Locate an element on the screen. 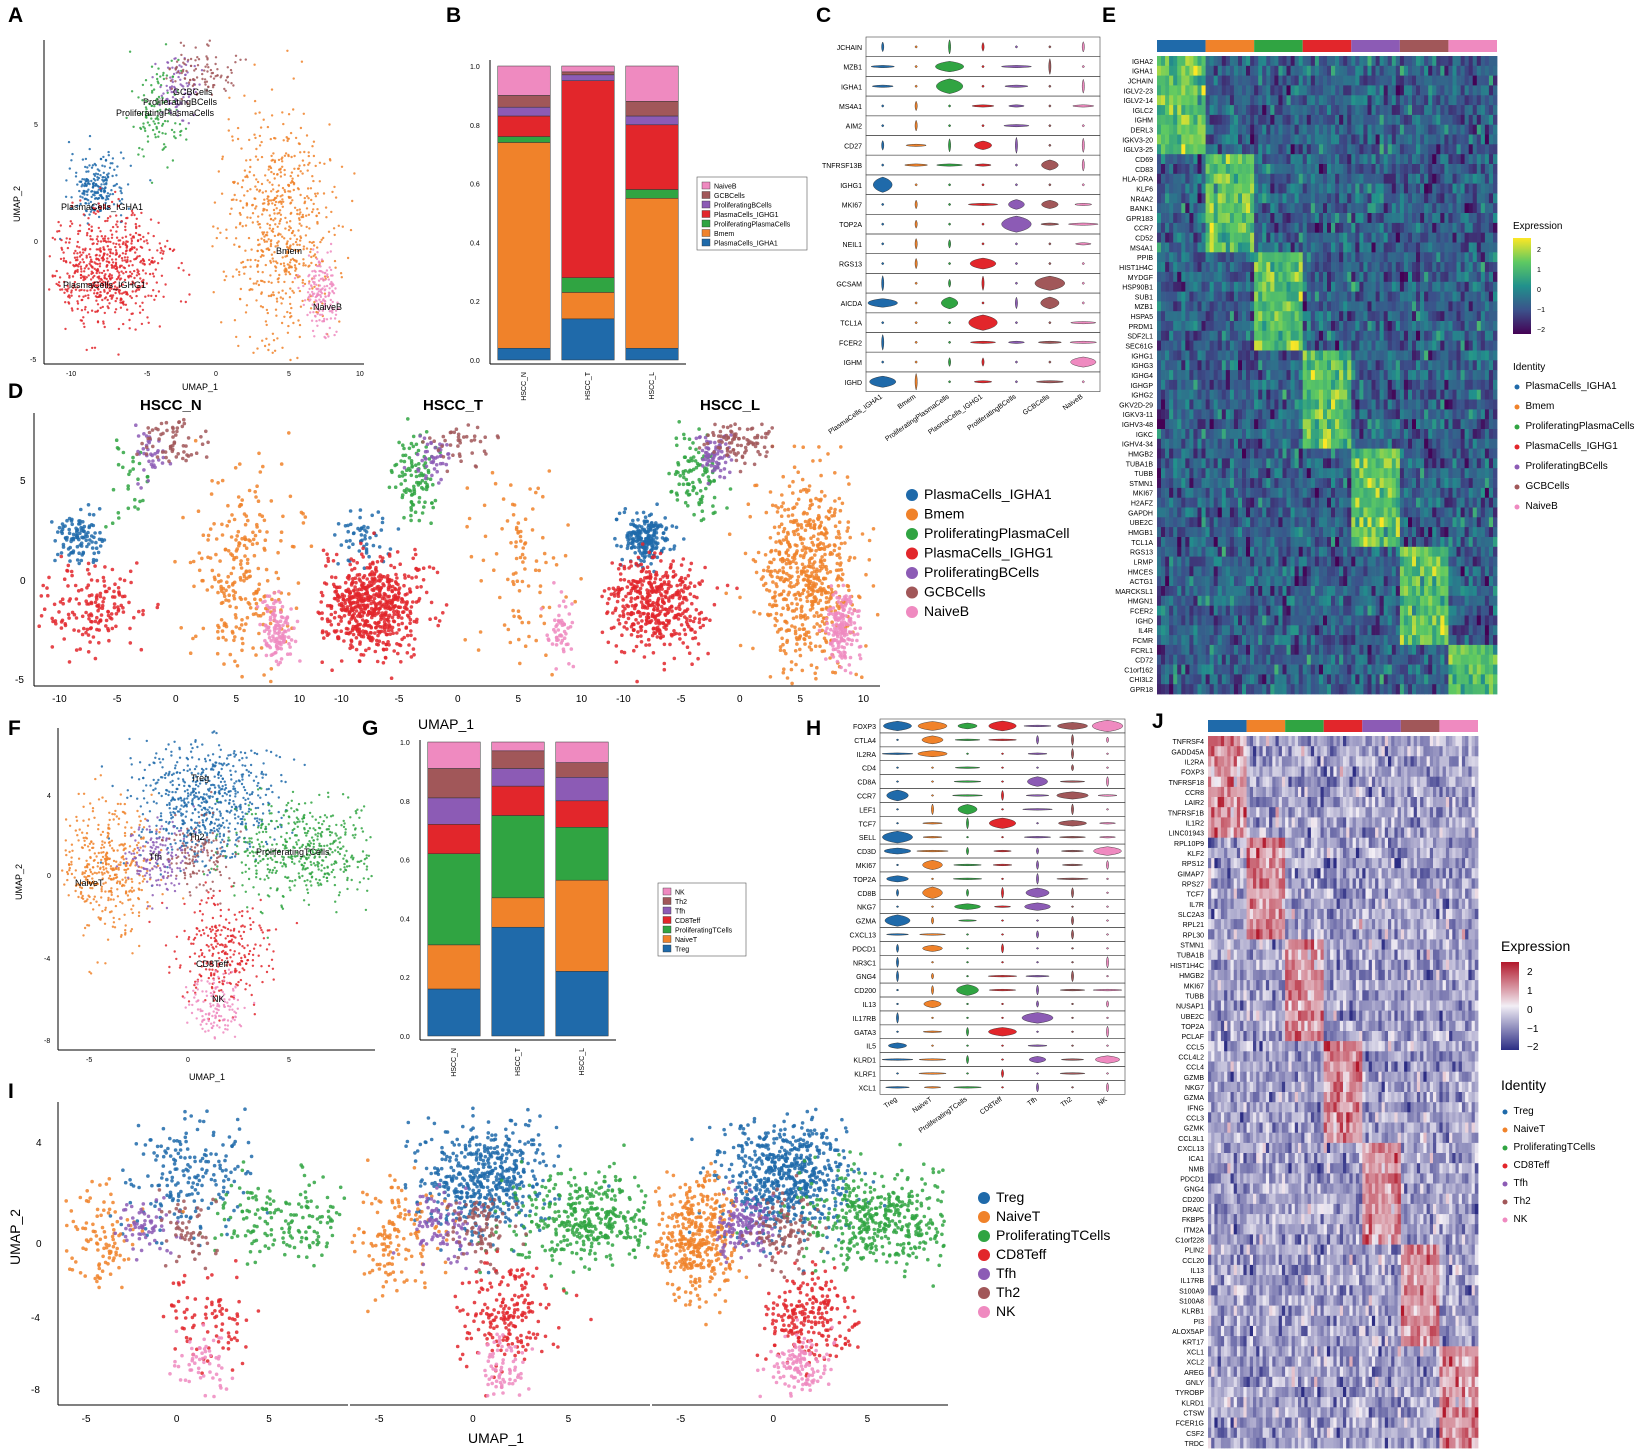 The width and height of the screenshot is (1649, 1449). gene-label: TCL1A is located at coordinates (851, 324).